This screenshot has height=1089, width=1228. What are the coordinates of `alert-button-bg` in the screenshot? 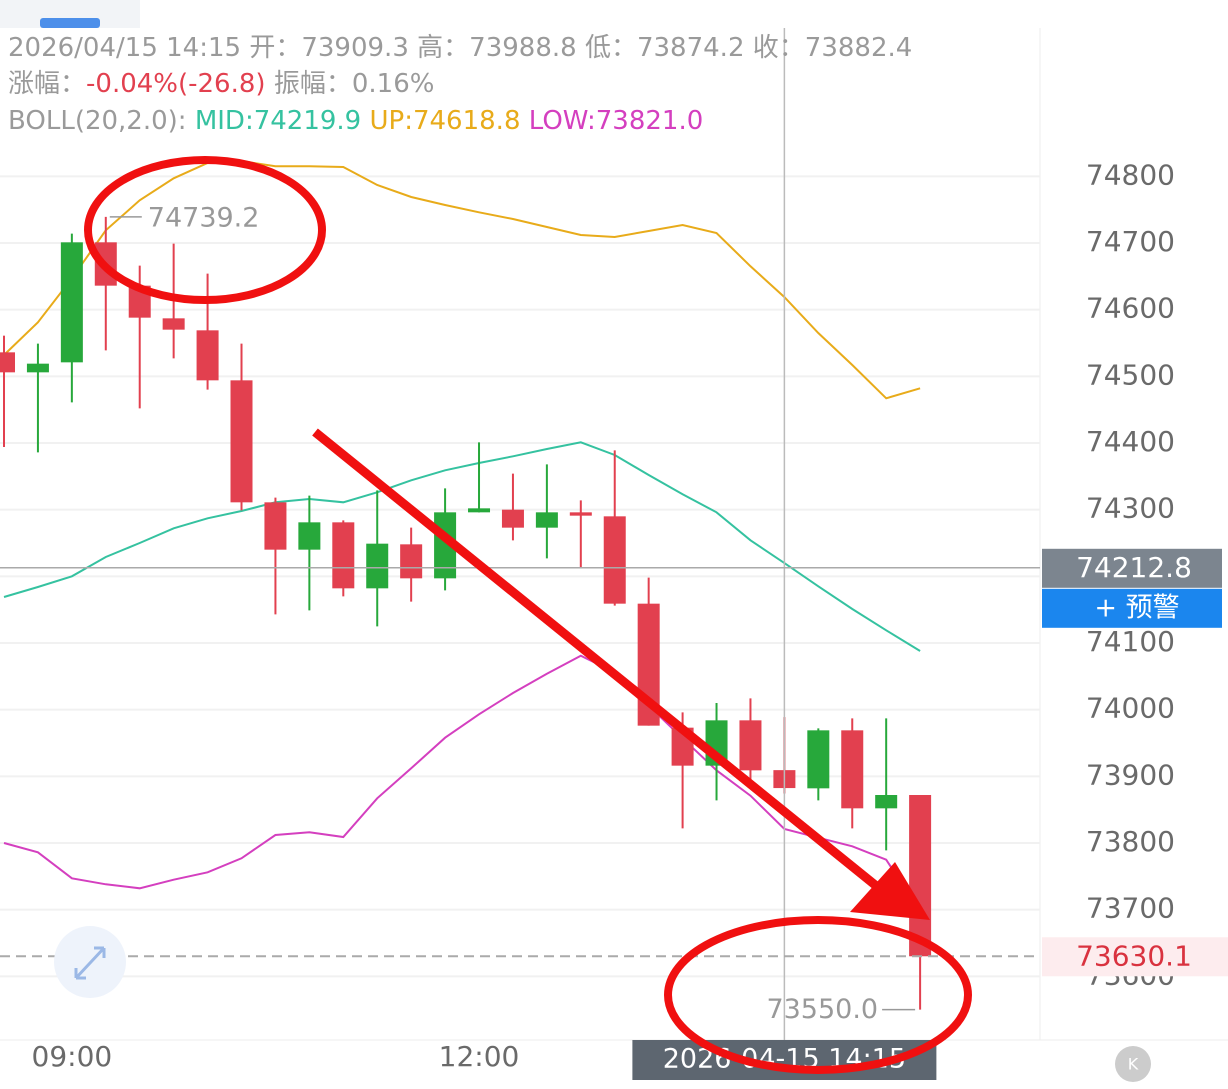 It's located at (1132, 608).